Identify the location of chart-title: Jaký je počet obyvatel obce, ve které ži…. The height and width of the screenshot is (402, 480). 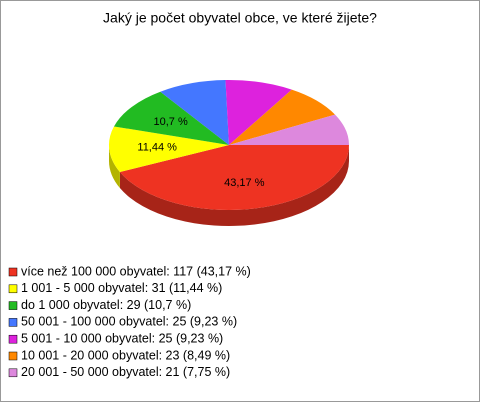
(240, 18).